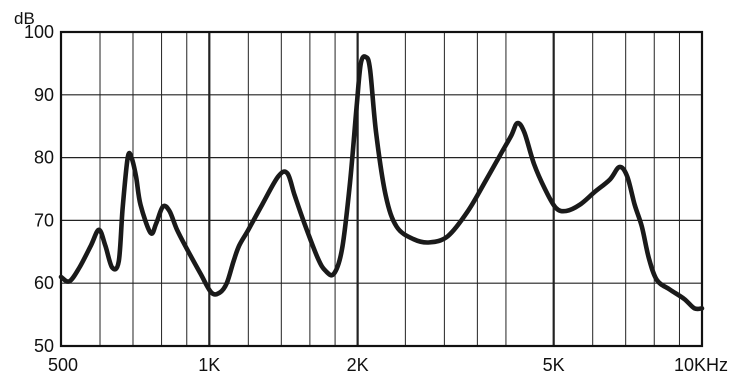 The image size is (742, 374). I want to click on y-tick-label-60: 60, so click(44, 283).